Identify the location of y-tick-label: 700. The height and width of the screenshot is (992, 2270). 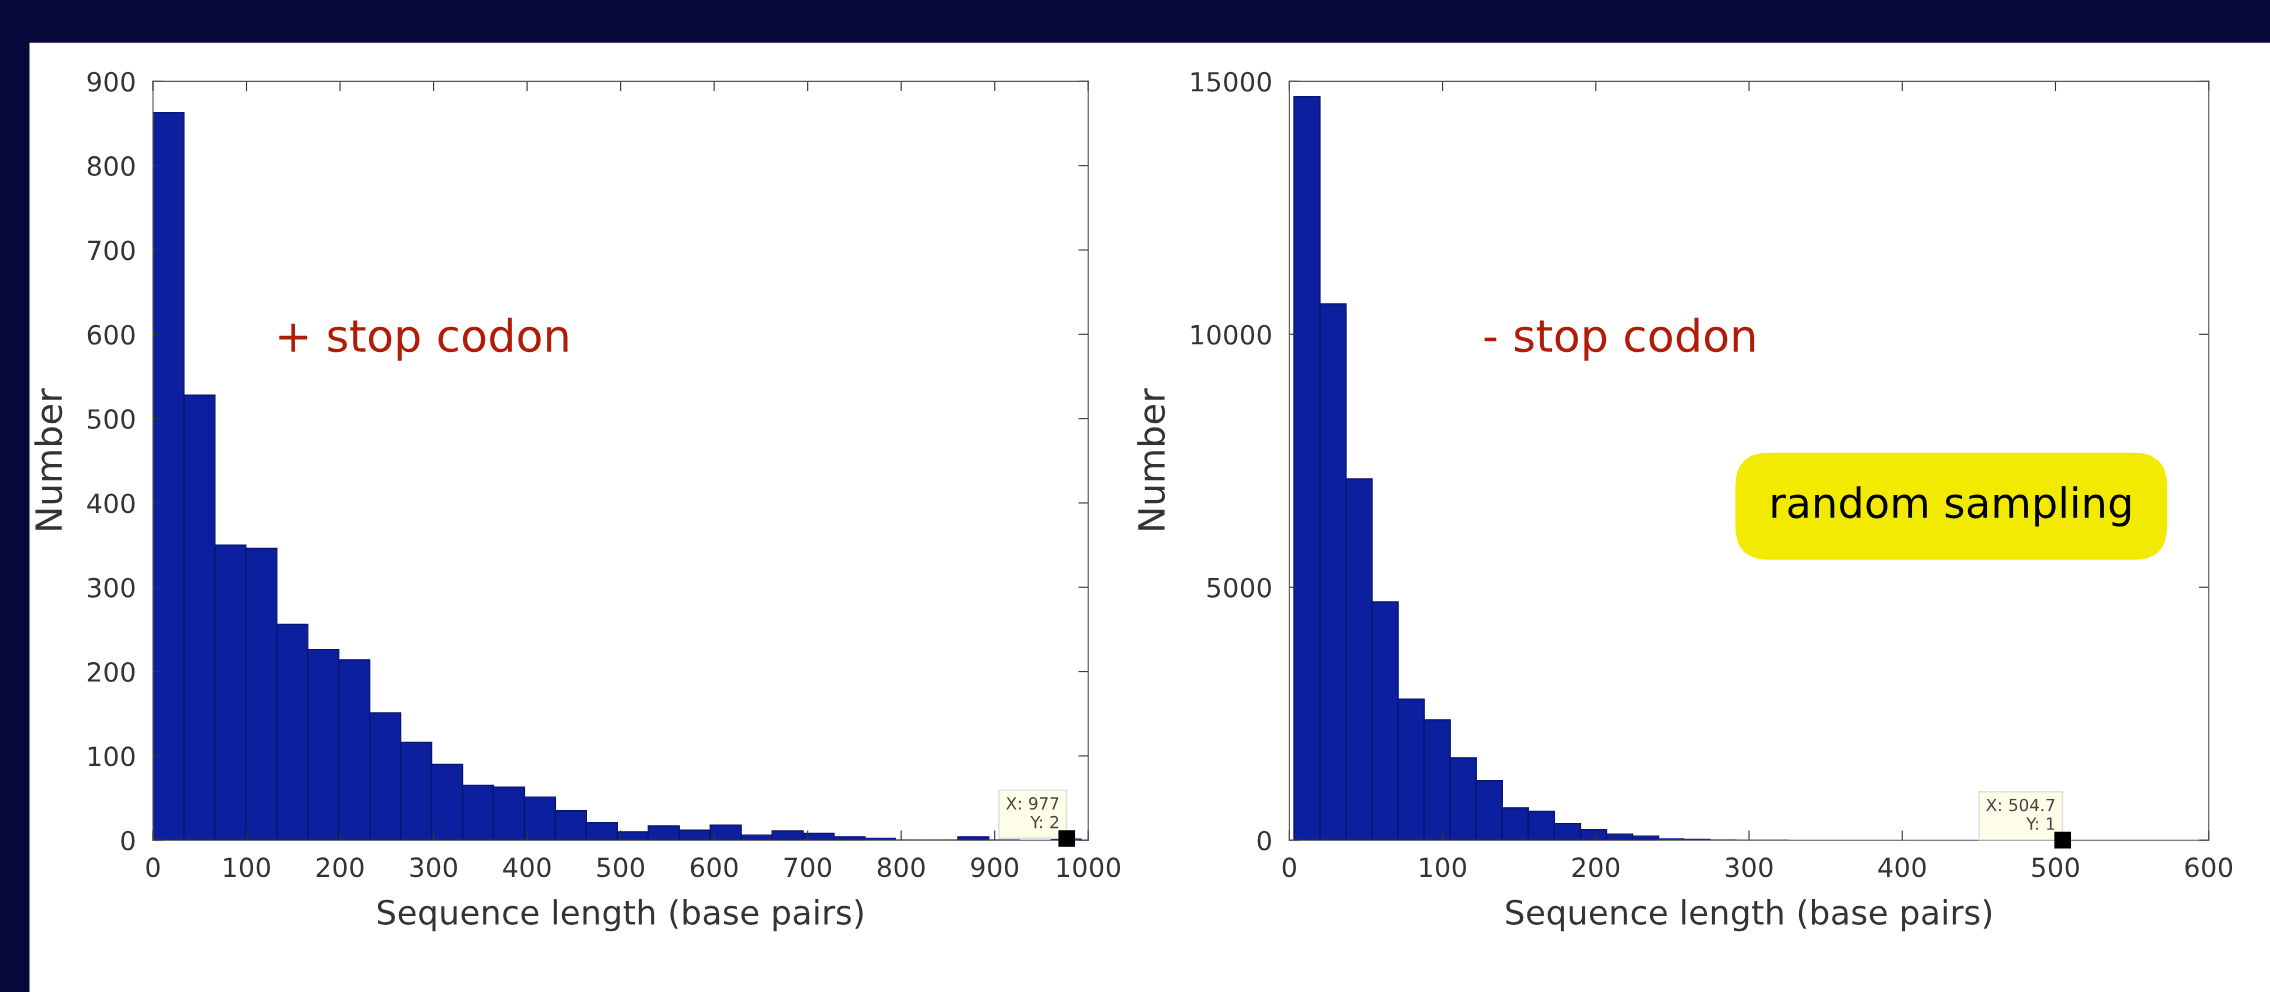
(111, 250).